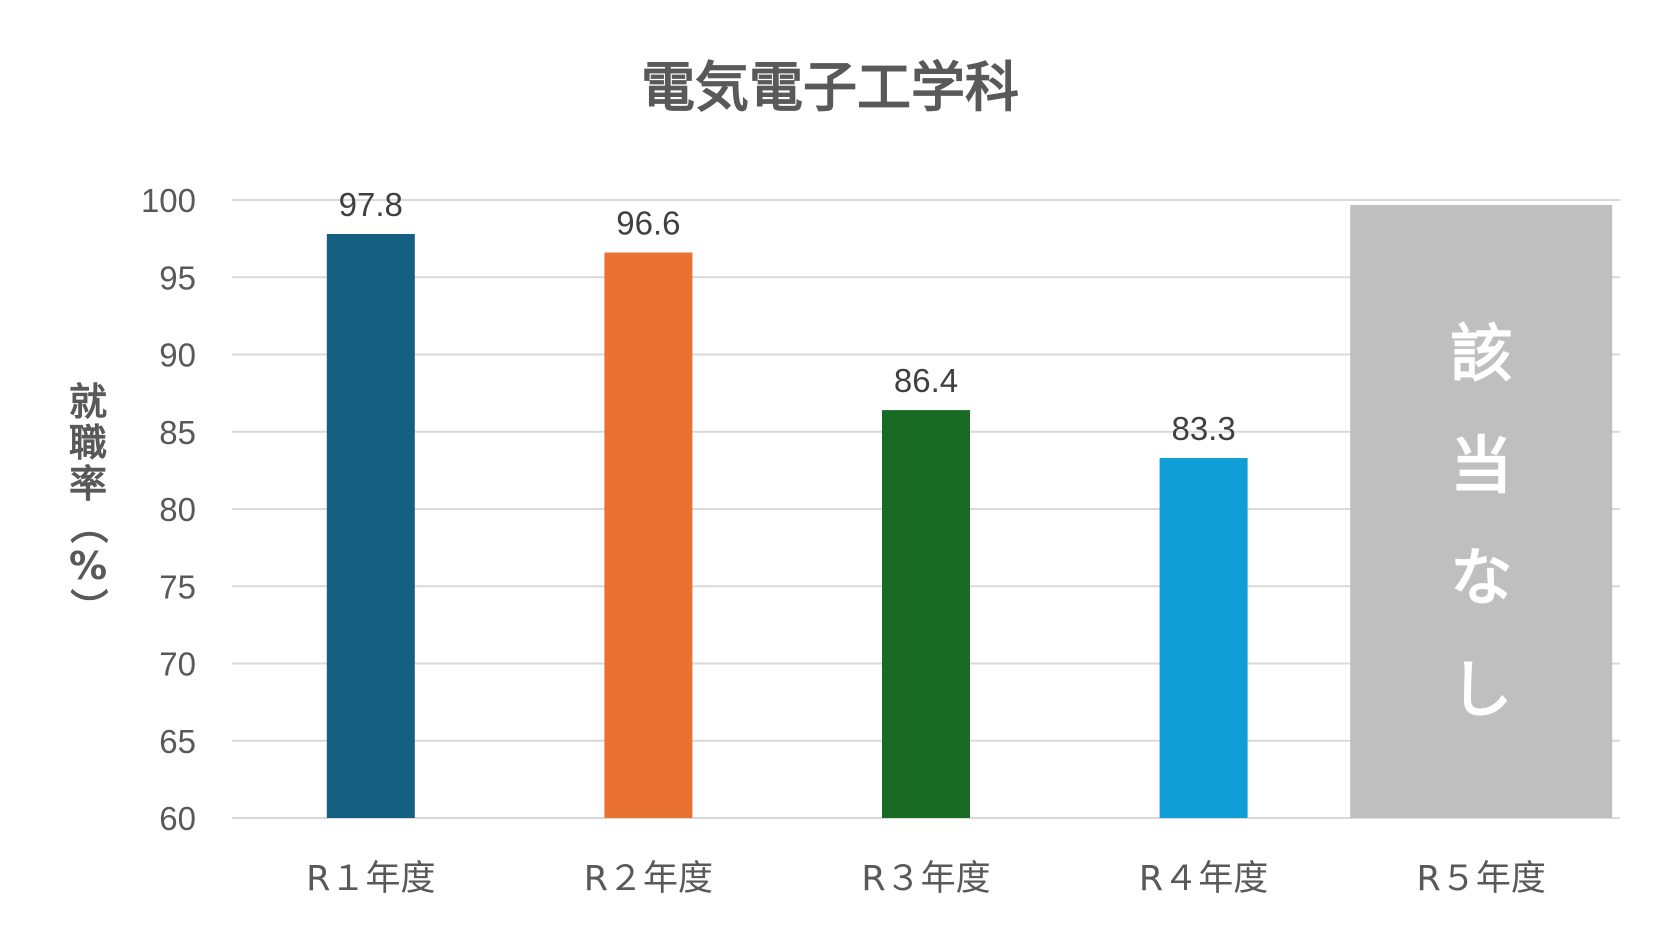  I want to click on data-label: 83.3, so click(1203, 428).